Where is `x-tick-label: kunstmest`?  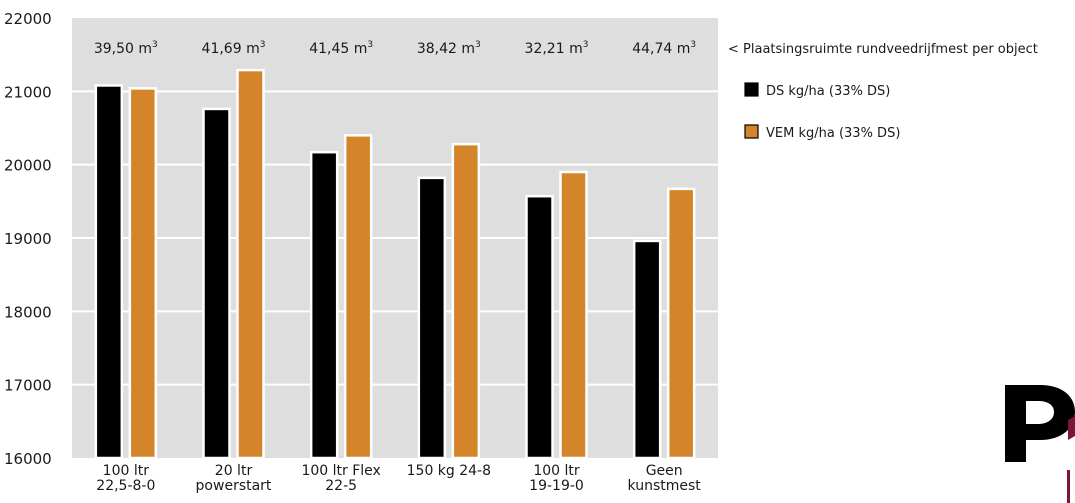
x-tick-label: kunstmest is located at coordinates (665, 486).